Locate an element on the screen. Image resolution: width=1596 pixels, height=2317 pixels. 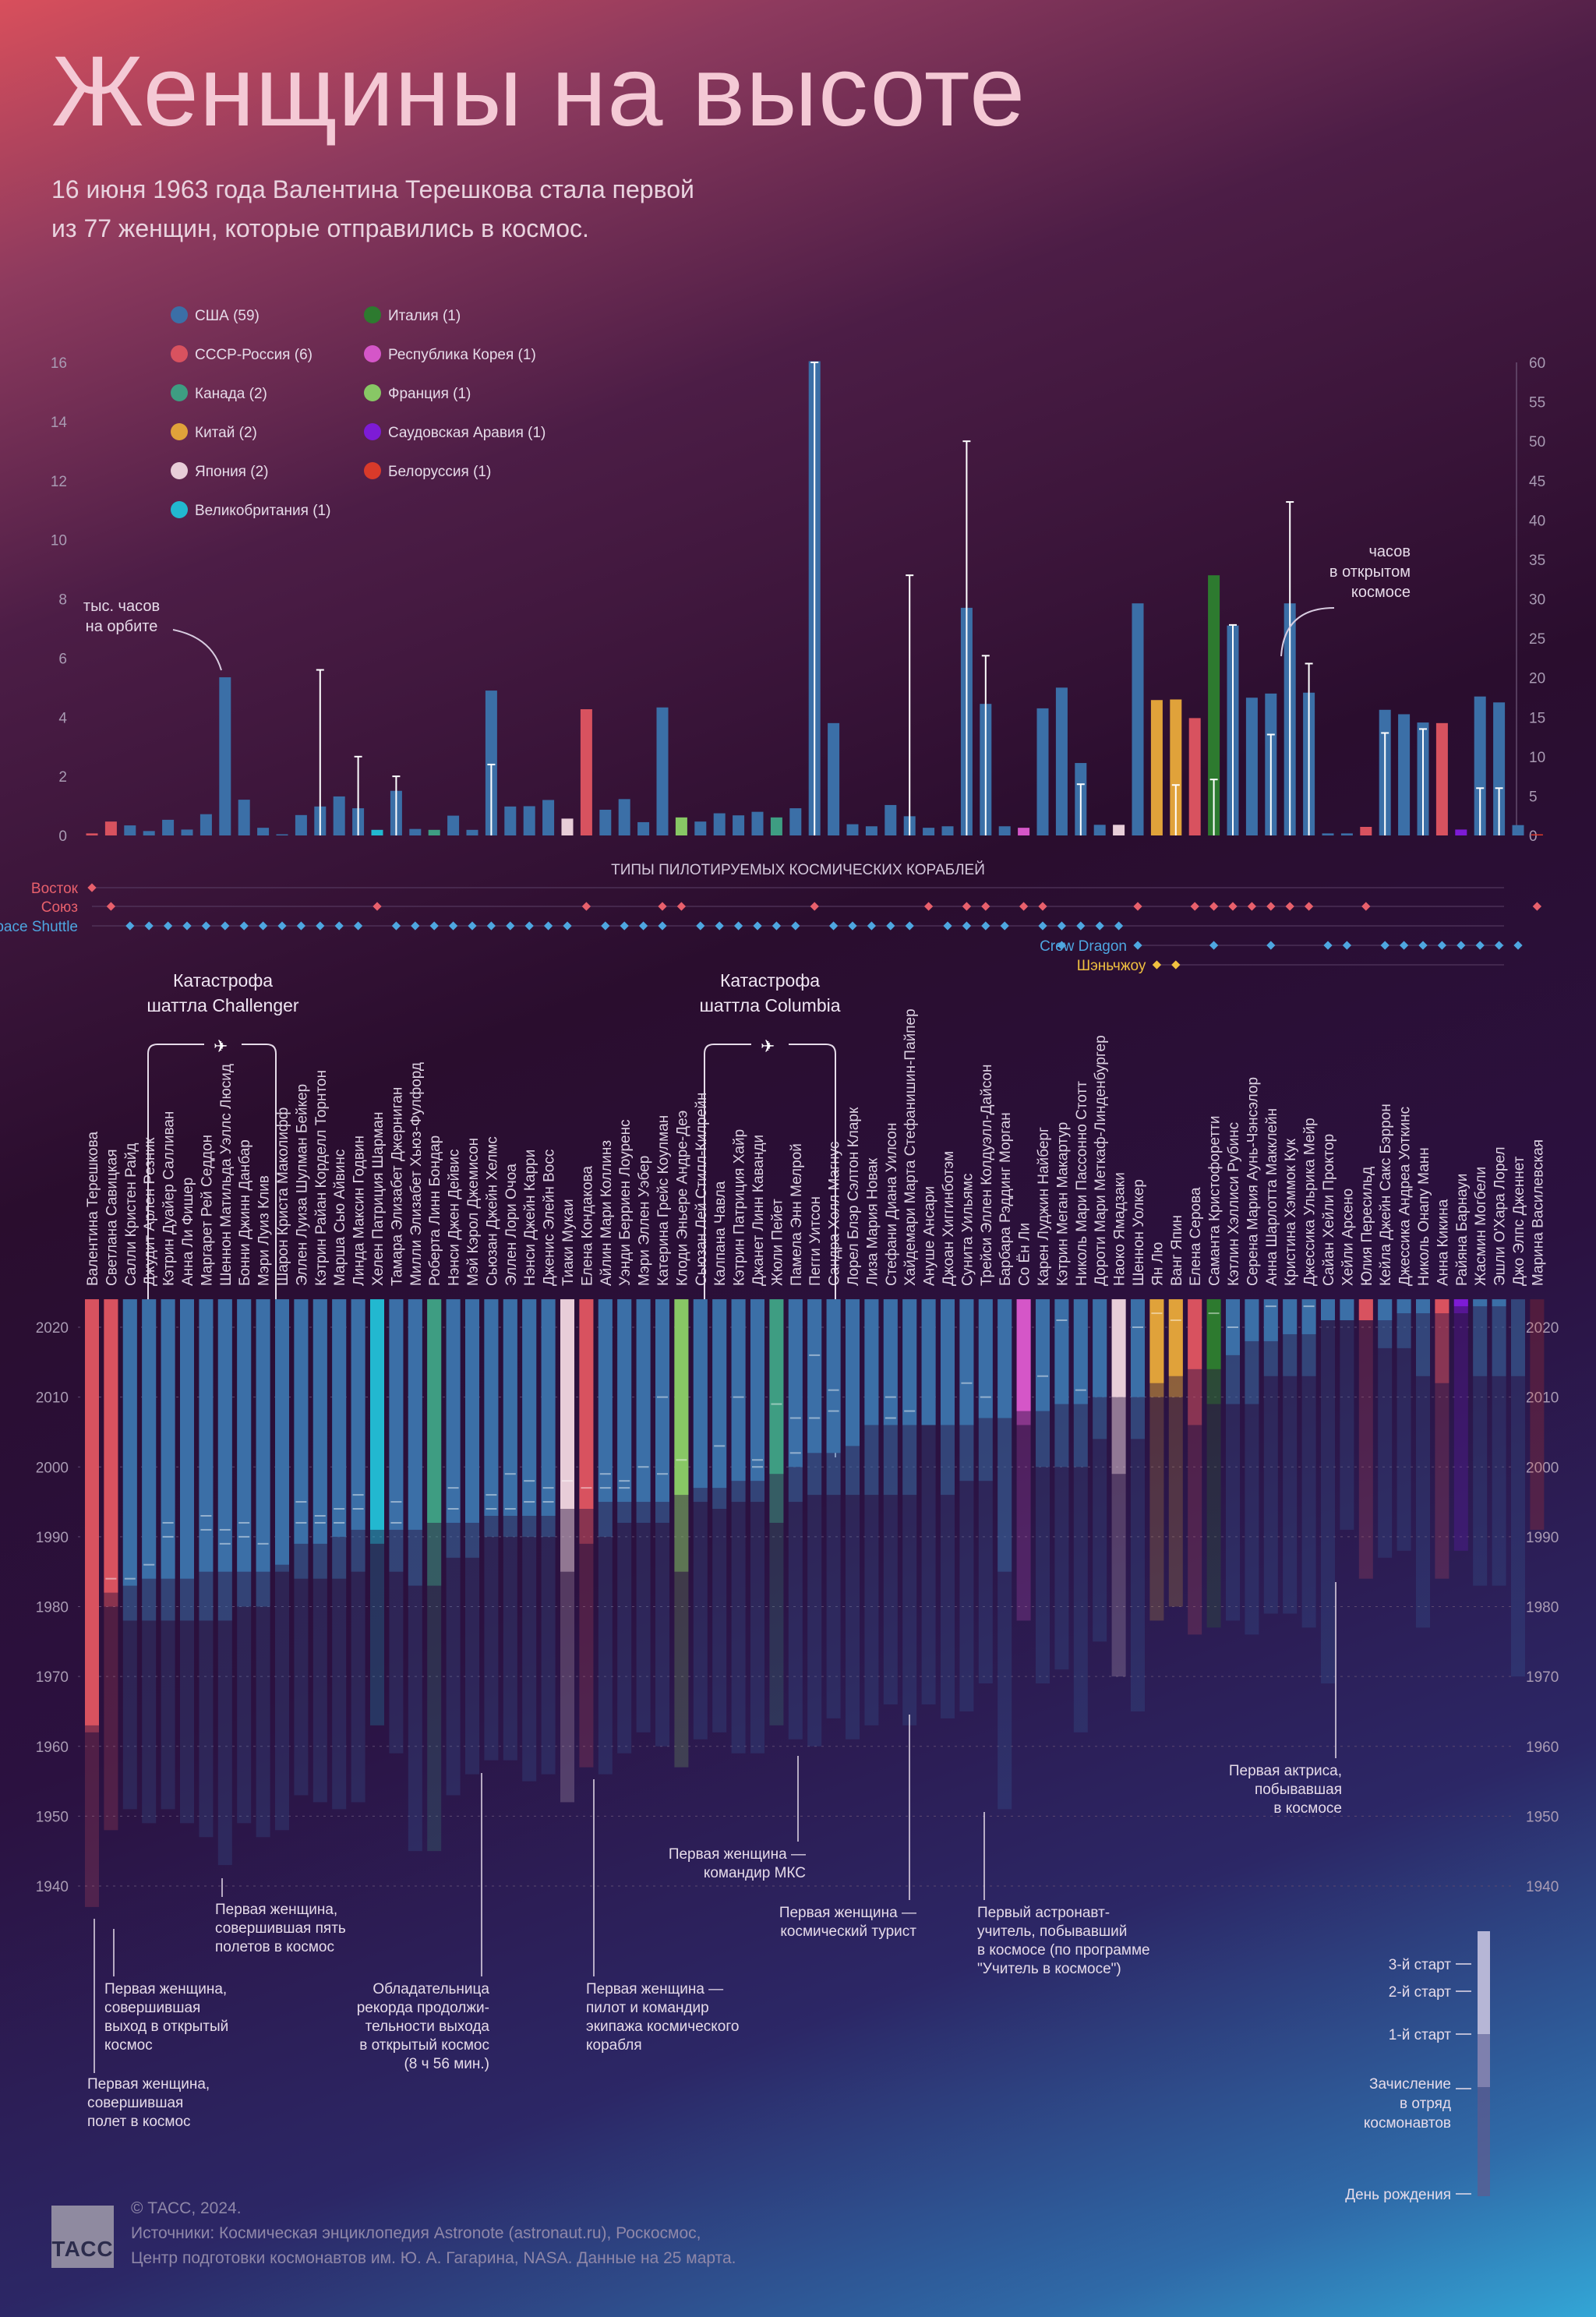
annotation-first_flight-line-1: совершившая is located at coordinates (135, 2103).